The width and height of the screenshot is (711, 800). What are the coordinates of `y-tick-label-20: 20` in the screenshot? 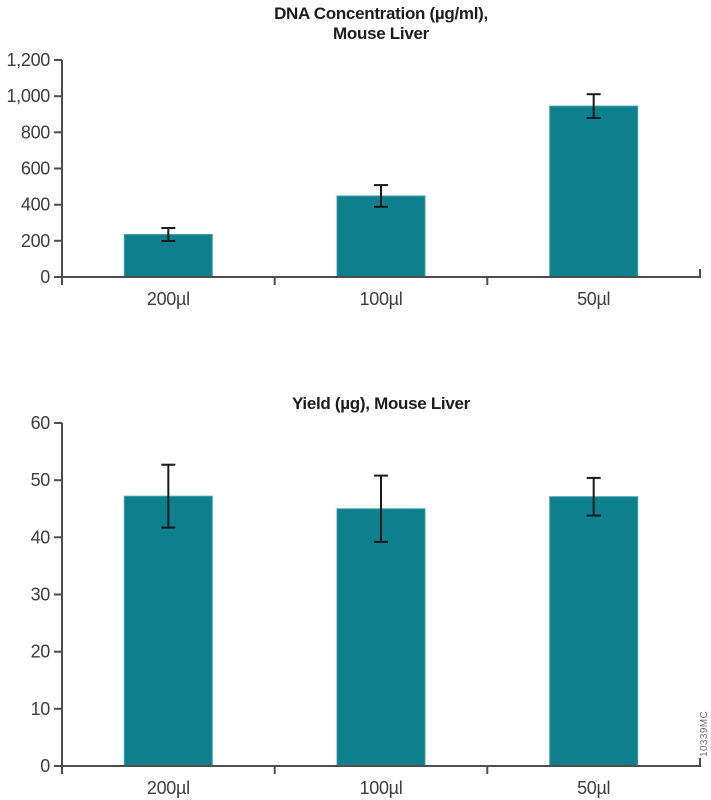 It's located at (41, 652).